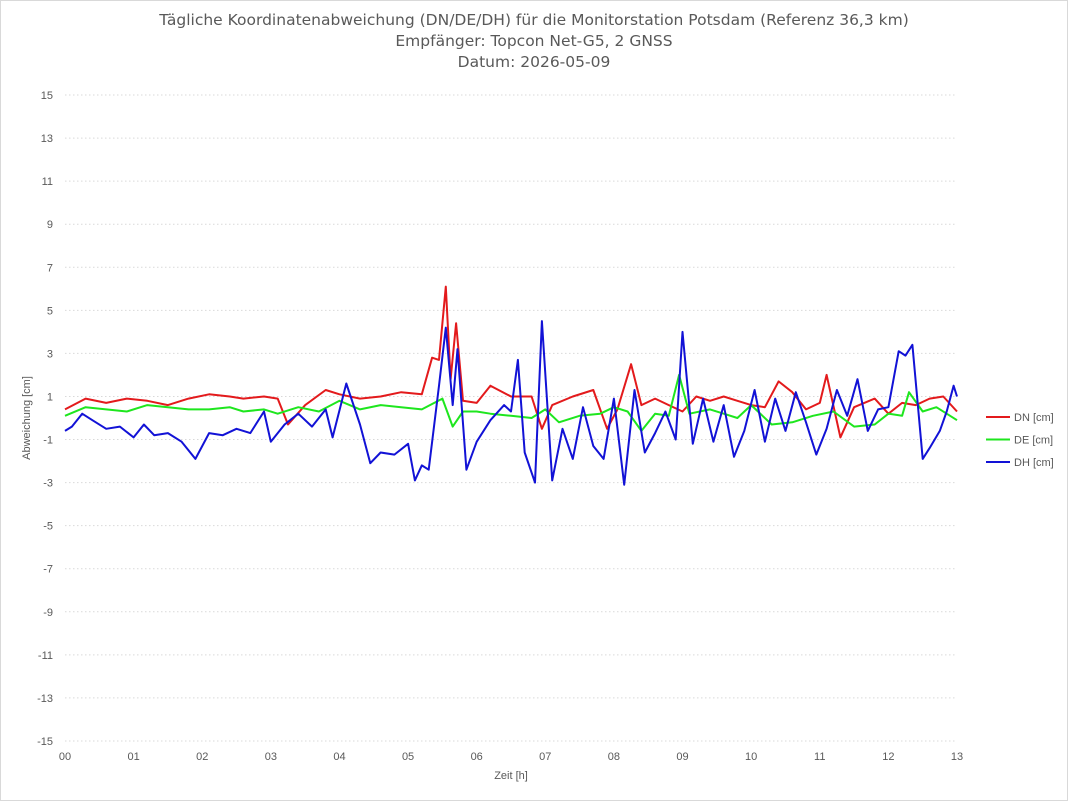 The width and height of the screenshot is (1068, 801). What do you see at coordinates (339, 757) in the screenshot?
I see `x-tick-label: 04` at bounding box center [339, 757].